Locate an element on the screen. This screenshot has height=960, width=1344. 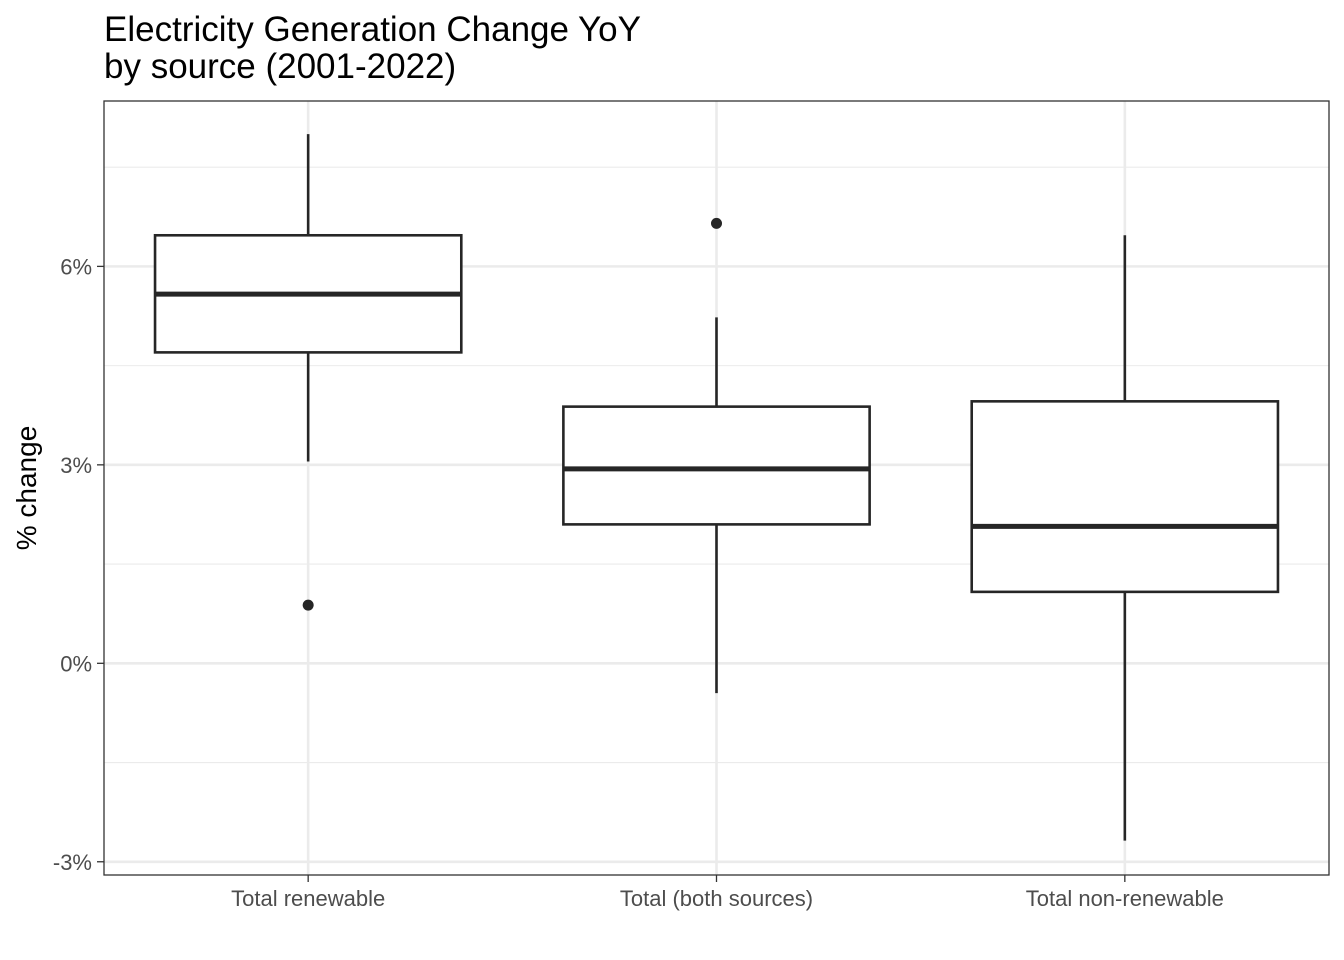
x-tick-label: Total (both sources) is located at coordinates (716, 898).